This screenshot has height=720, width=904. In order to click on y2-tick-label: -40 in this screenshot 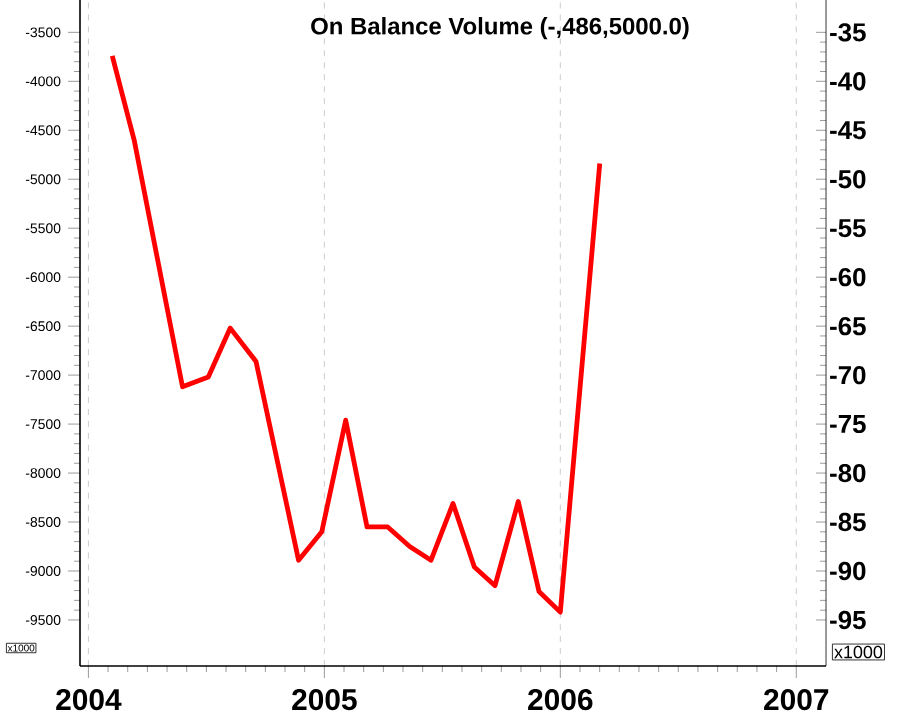, I will do `click(848, 81)`.